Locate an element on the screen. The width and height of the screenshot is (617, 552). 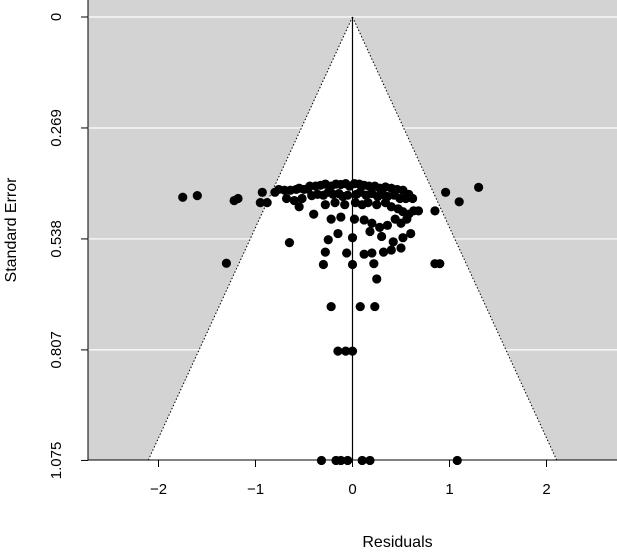
y-tick-label: 1.075 is located at coordinates (56, 461).